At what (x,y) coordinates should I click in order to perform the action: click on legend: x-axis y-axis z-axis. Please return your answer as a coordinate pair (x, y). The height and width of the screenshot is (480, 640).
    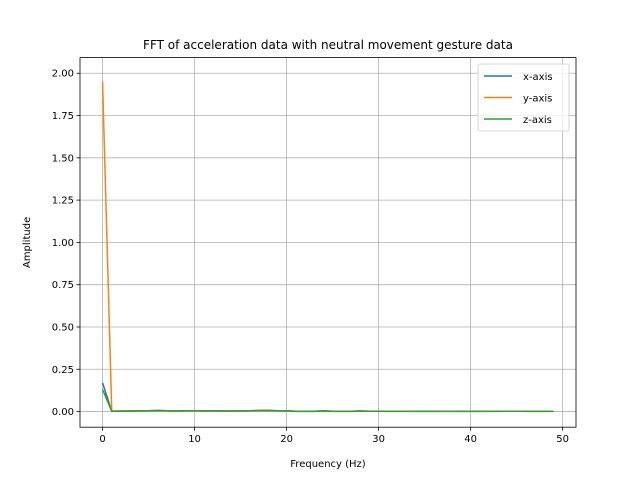
    Looking at the image, I should click on (523, 97).